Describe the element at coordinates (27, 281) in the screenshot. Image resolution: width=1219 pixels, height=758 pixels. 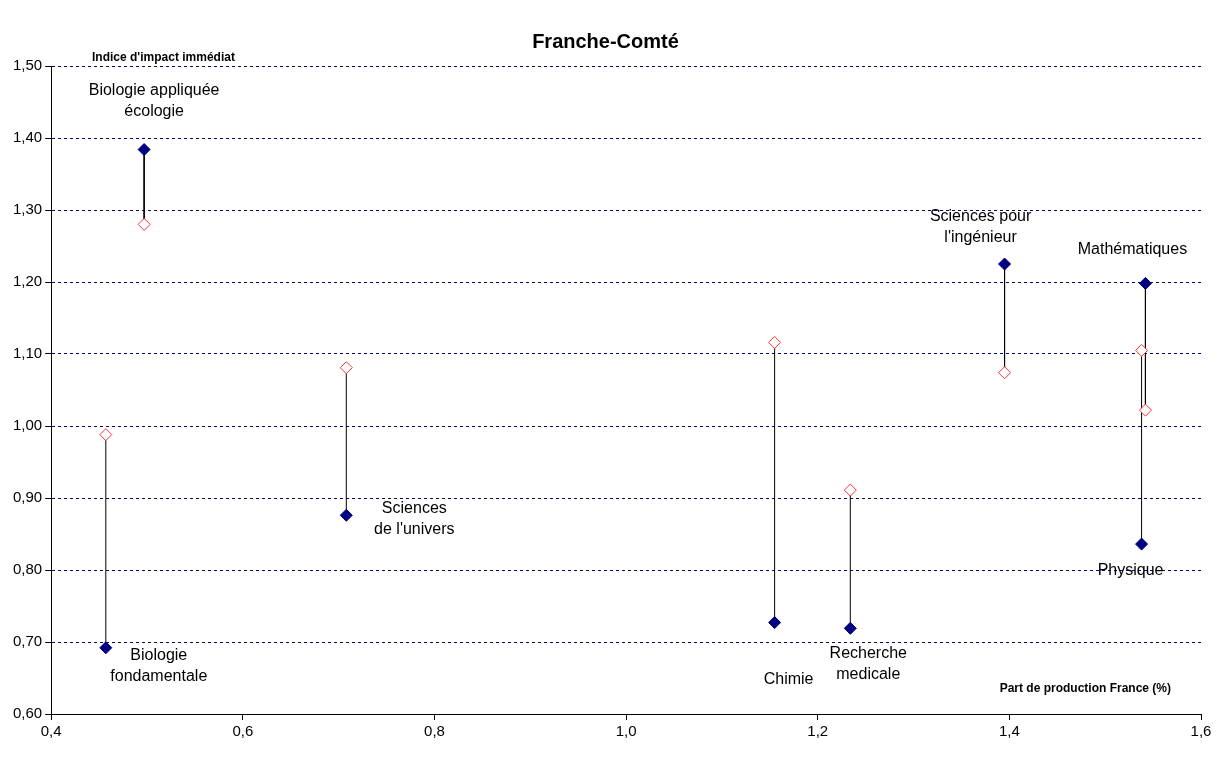
I see `y-tick-label: 1,20` at that location.